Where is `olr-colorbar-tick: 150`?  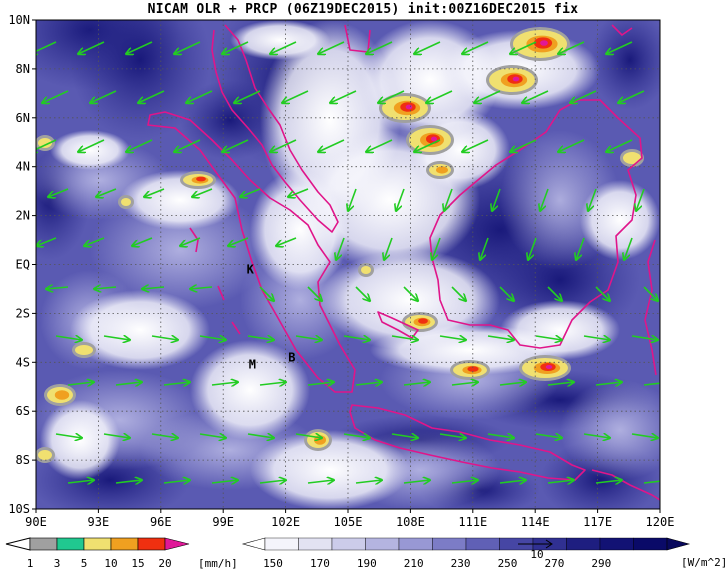
olr-colorbar-tick: 150 is located at coordinates (273, 563).